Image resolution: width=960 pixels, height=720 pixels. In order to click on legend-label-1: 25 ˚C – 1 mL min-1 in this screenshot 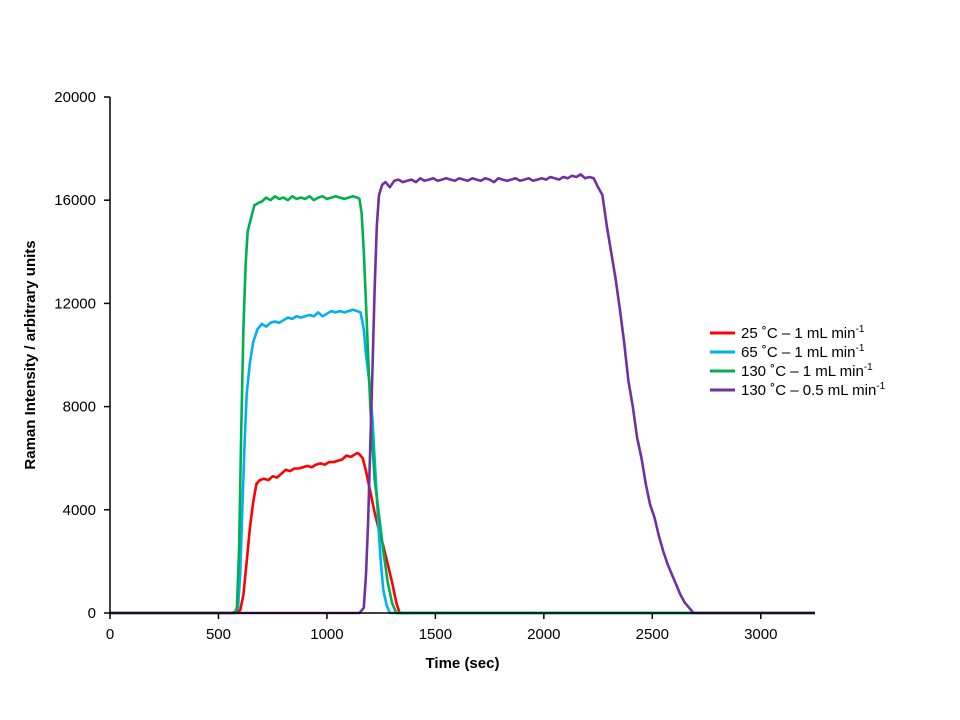, I will do `click(803, 333)`.